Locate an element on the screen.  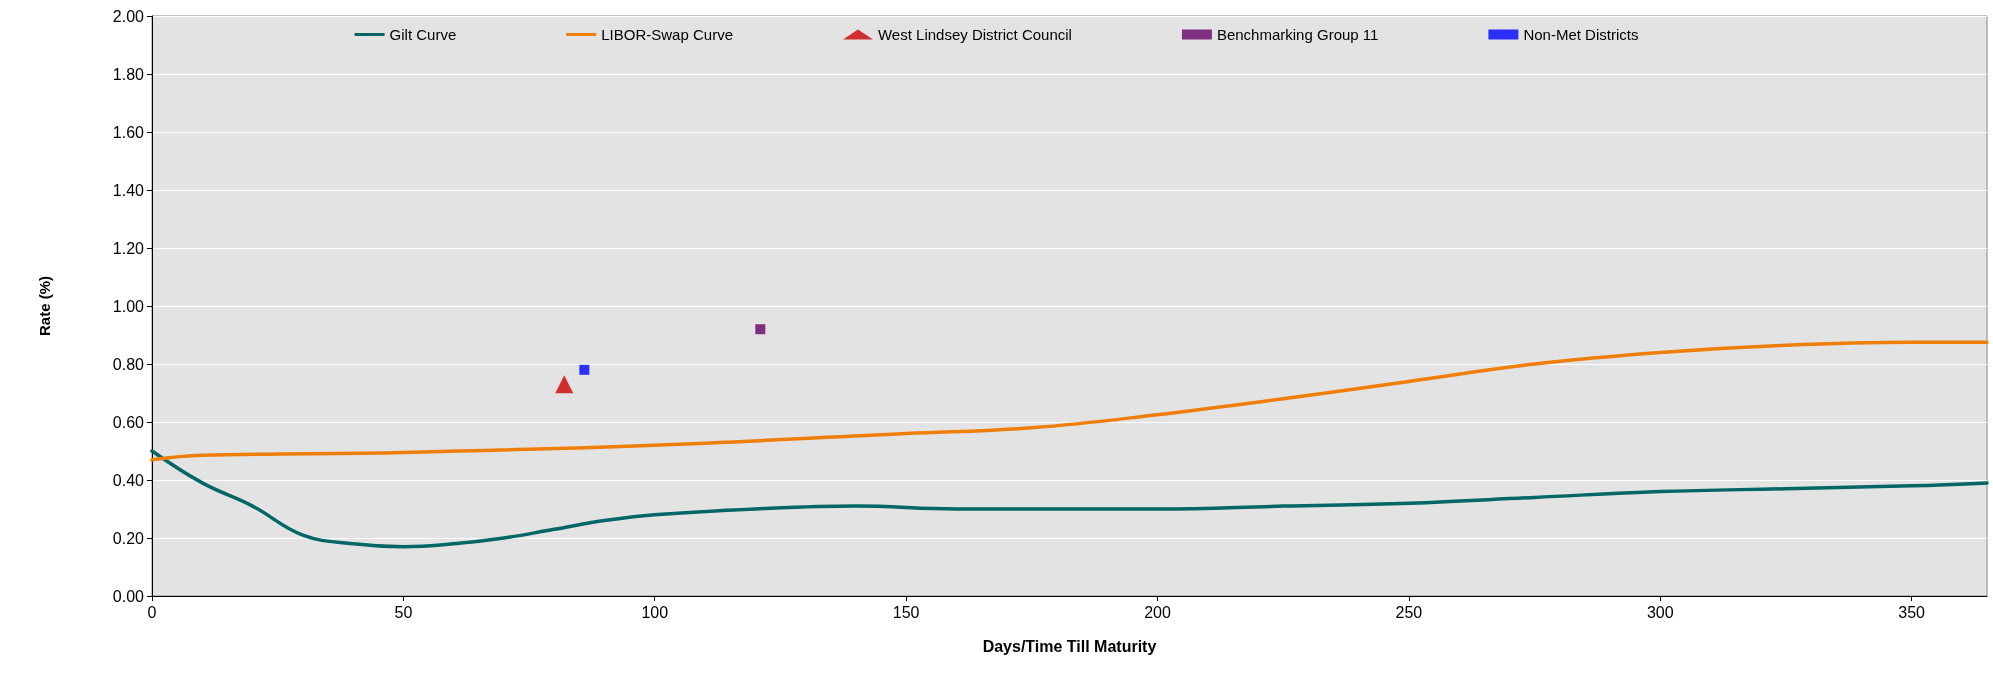
legend-label: LIBOR-Swap Curve is located at coordinates (667, 34).